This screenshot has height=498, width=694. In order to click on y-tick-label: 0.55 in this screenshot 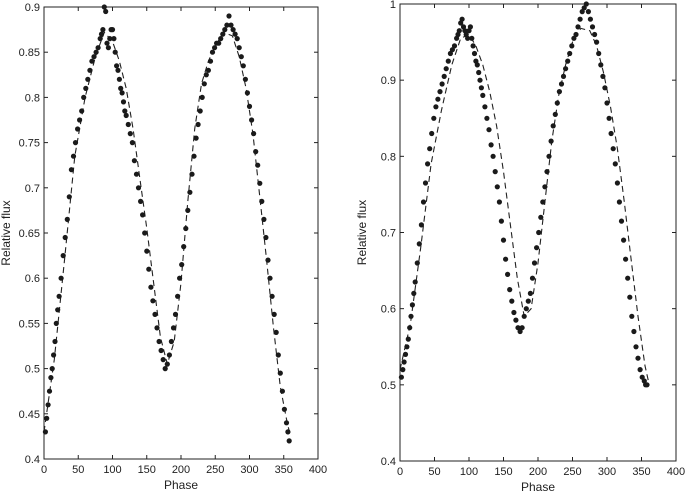, I will do `click(29, 324)`.